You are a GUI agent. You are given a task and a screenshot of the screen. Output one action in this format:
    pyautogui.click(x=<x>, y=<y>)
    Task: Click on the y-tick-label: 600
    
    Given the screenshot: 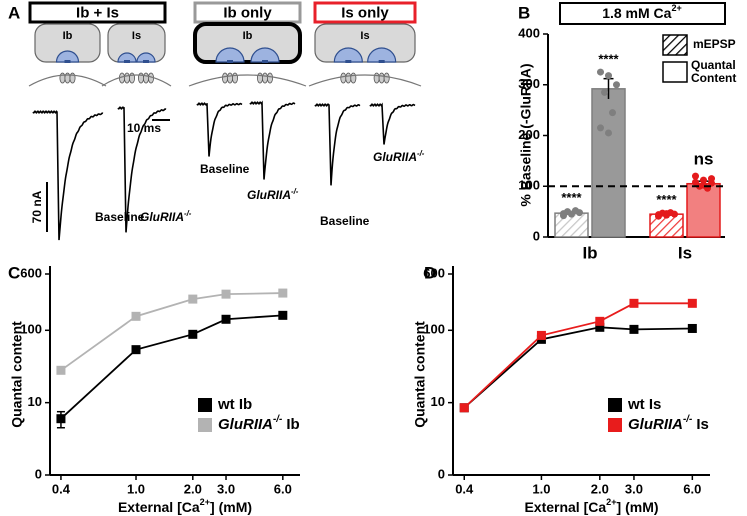 What is the action you would take?
    pyautogui.click(x=31, y=272)
    